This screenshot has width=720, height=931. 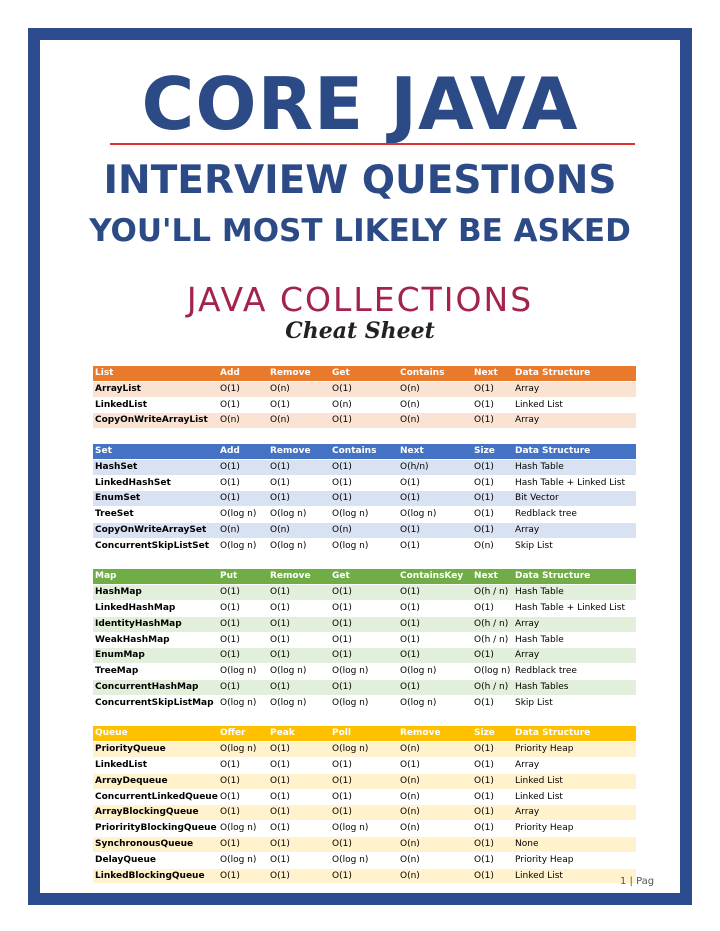 I want to click on table-row: SynchronousQueue O(1) O(1) O(1) O(n) O(1) None, so click(x=364, y=844).